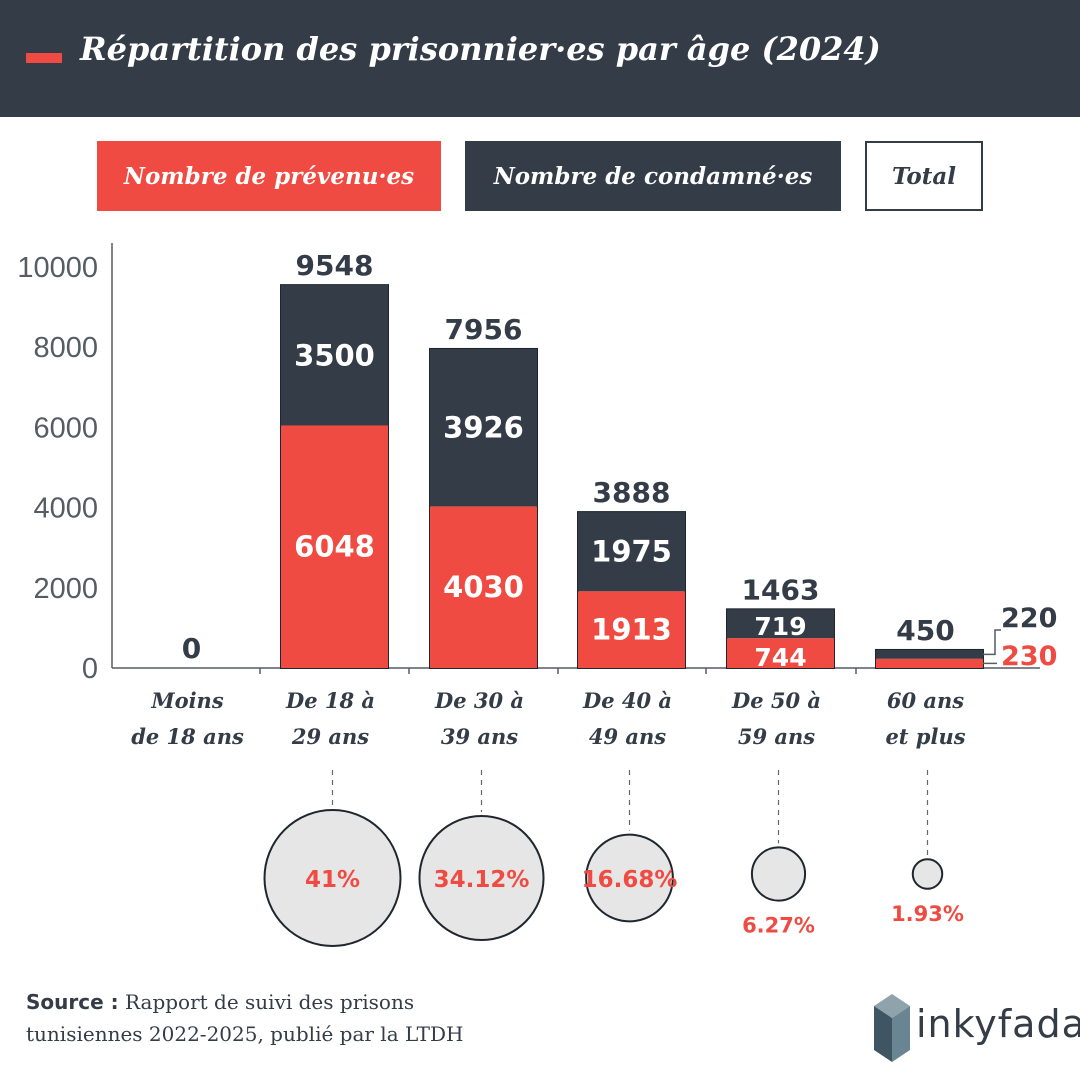 Image resolution: width=1080 pixels, height=1080 pixels. I want to click on category-label-line-2: et plus, so click(925, 736).